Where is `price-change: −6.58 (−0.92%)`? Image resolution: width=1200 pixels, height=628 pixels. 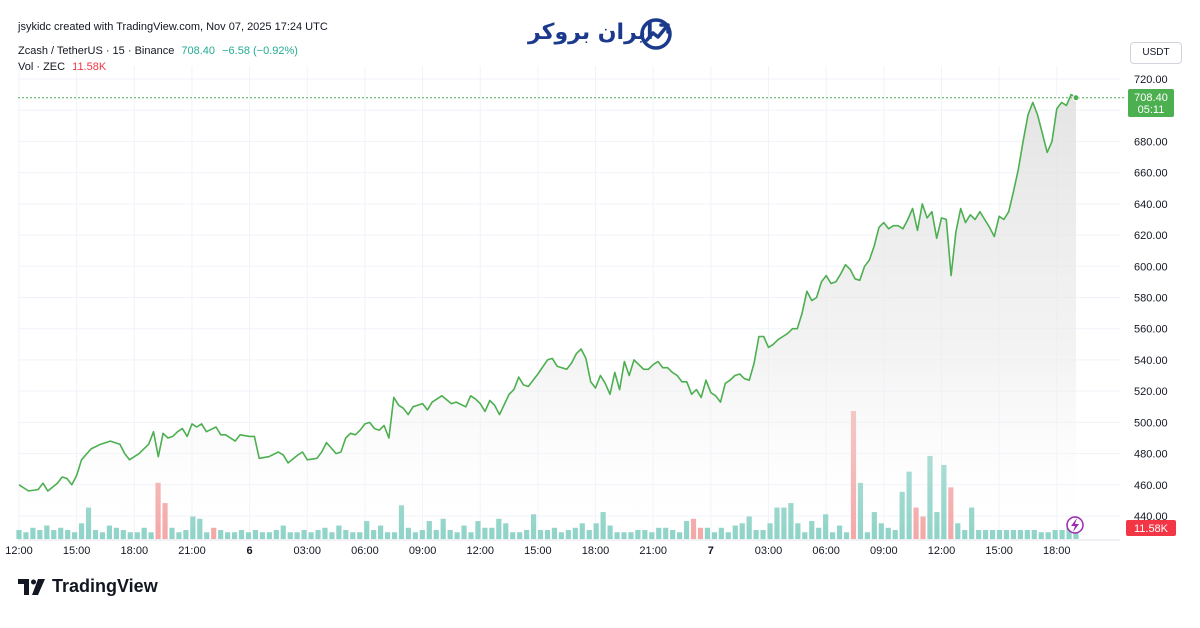 price-change: −6.58 (−0.92%) is located at coordinates (260, 51).